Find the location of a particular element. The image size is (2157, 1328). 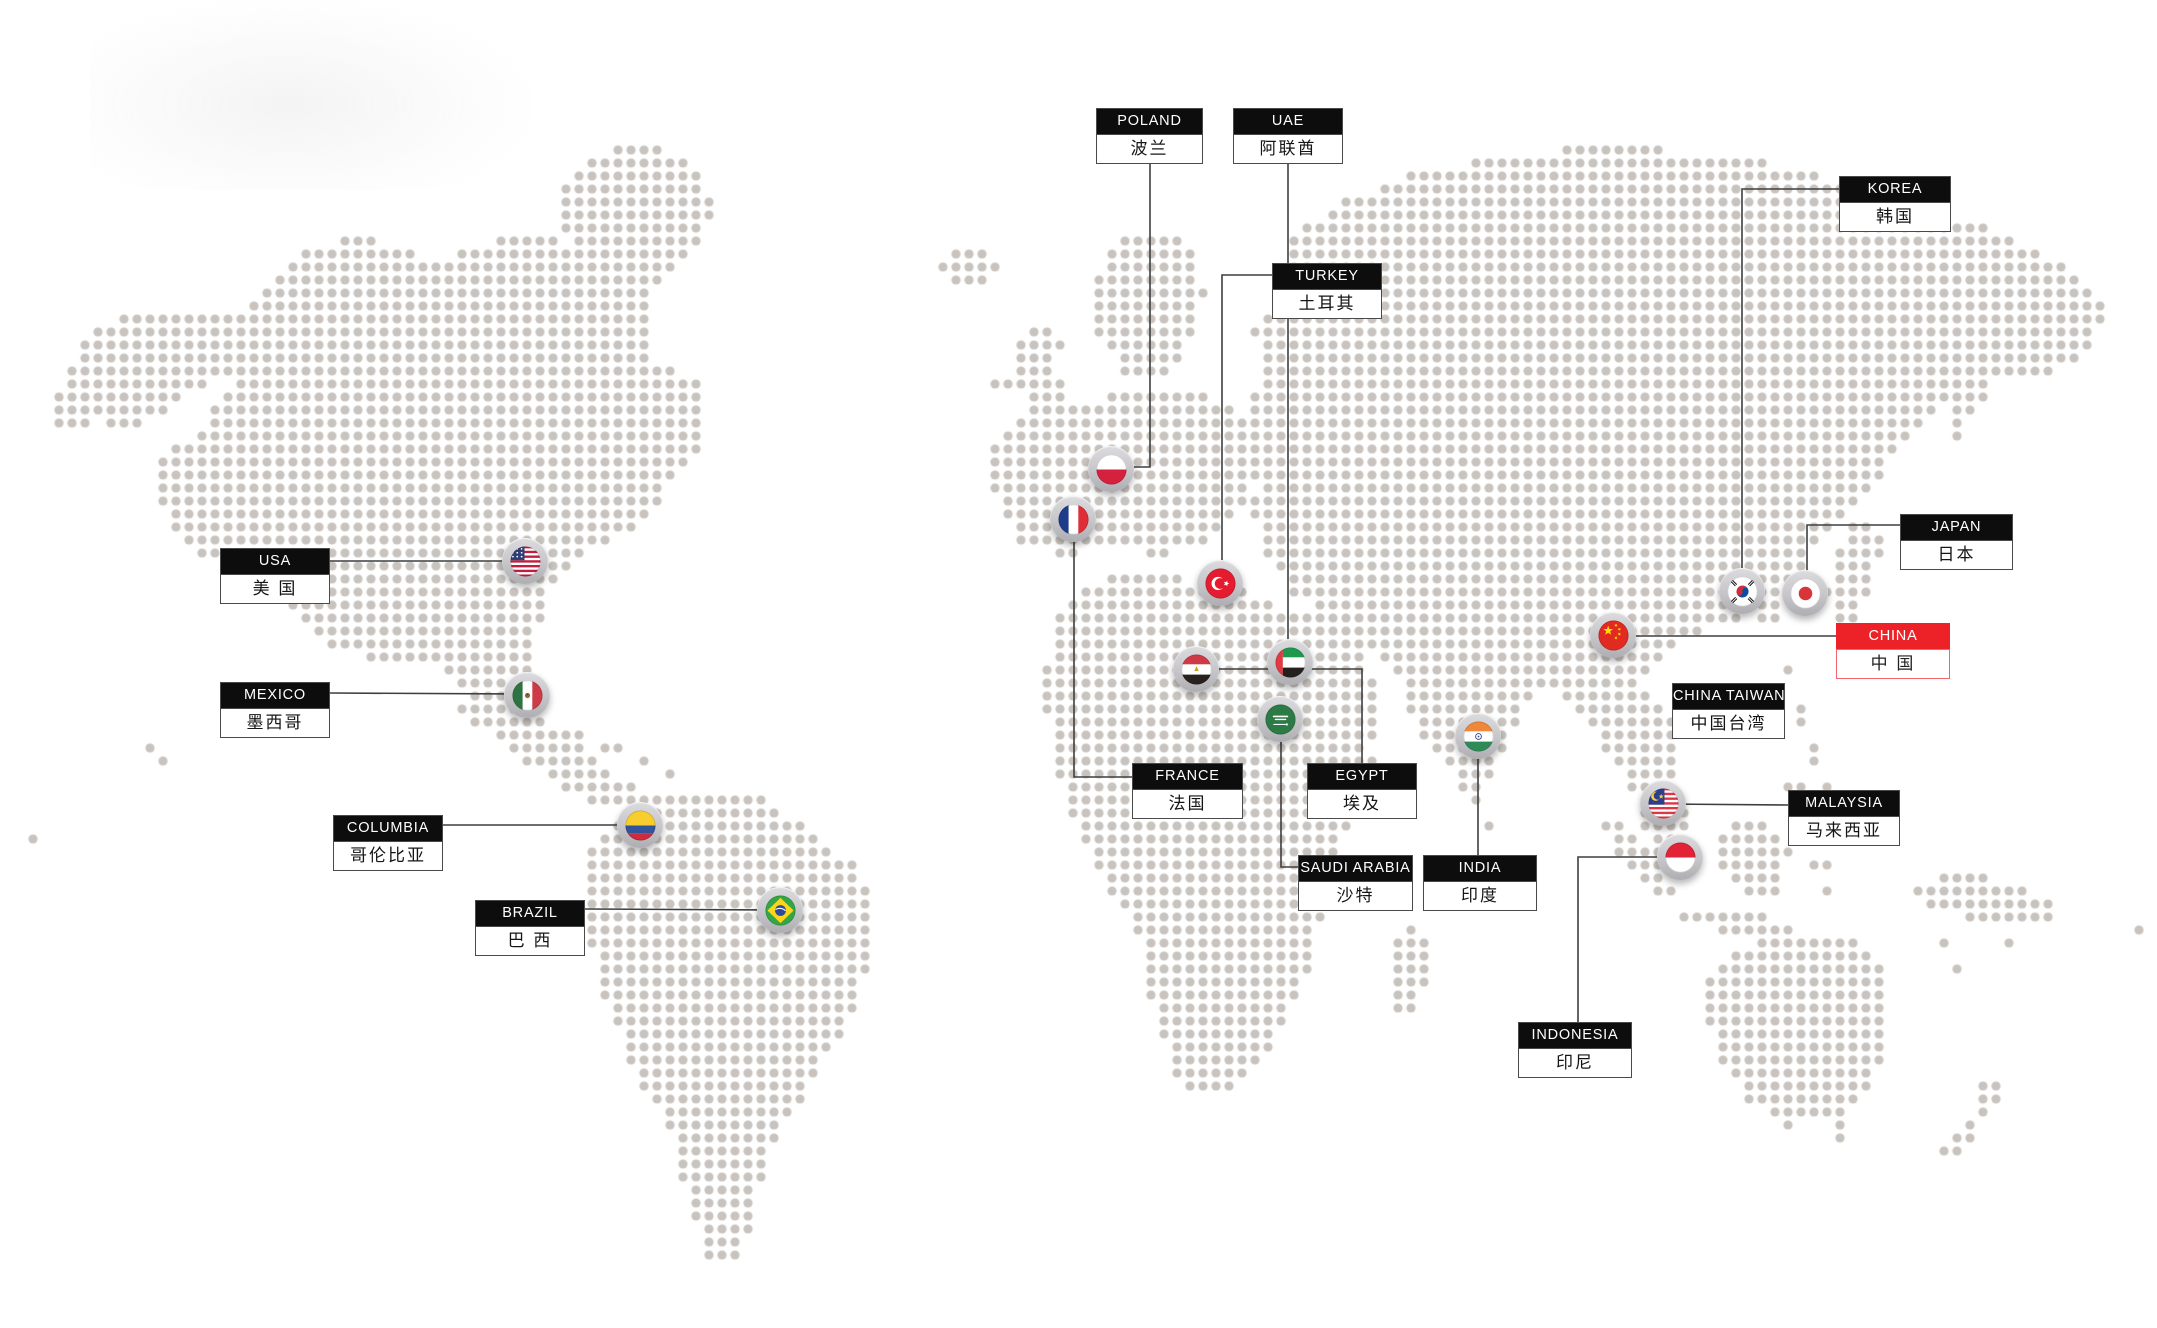

flag-pin-columbia is located at coordinates (640, 825).